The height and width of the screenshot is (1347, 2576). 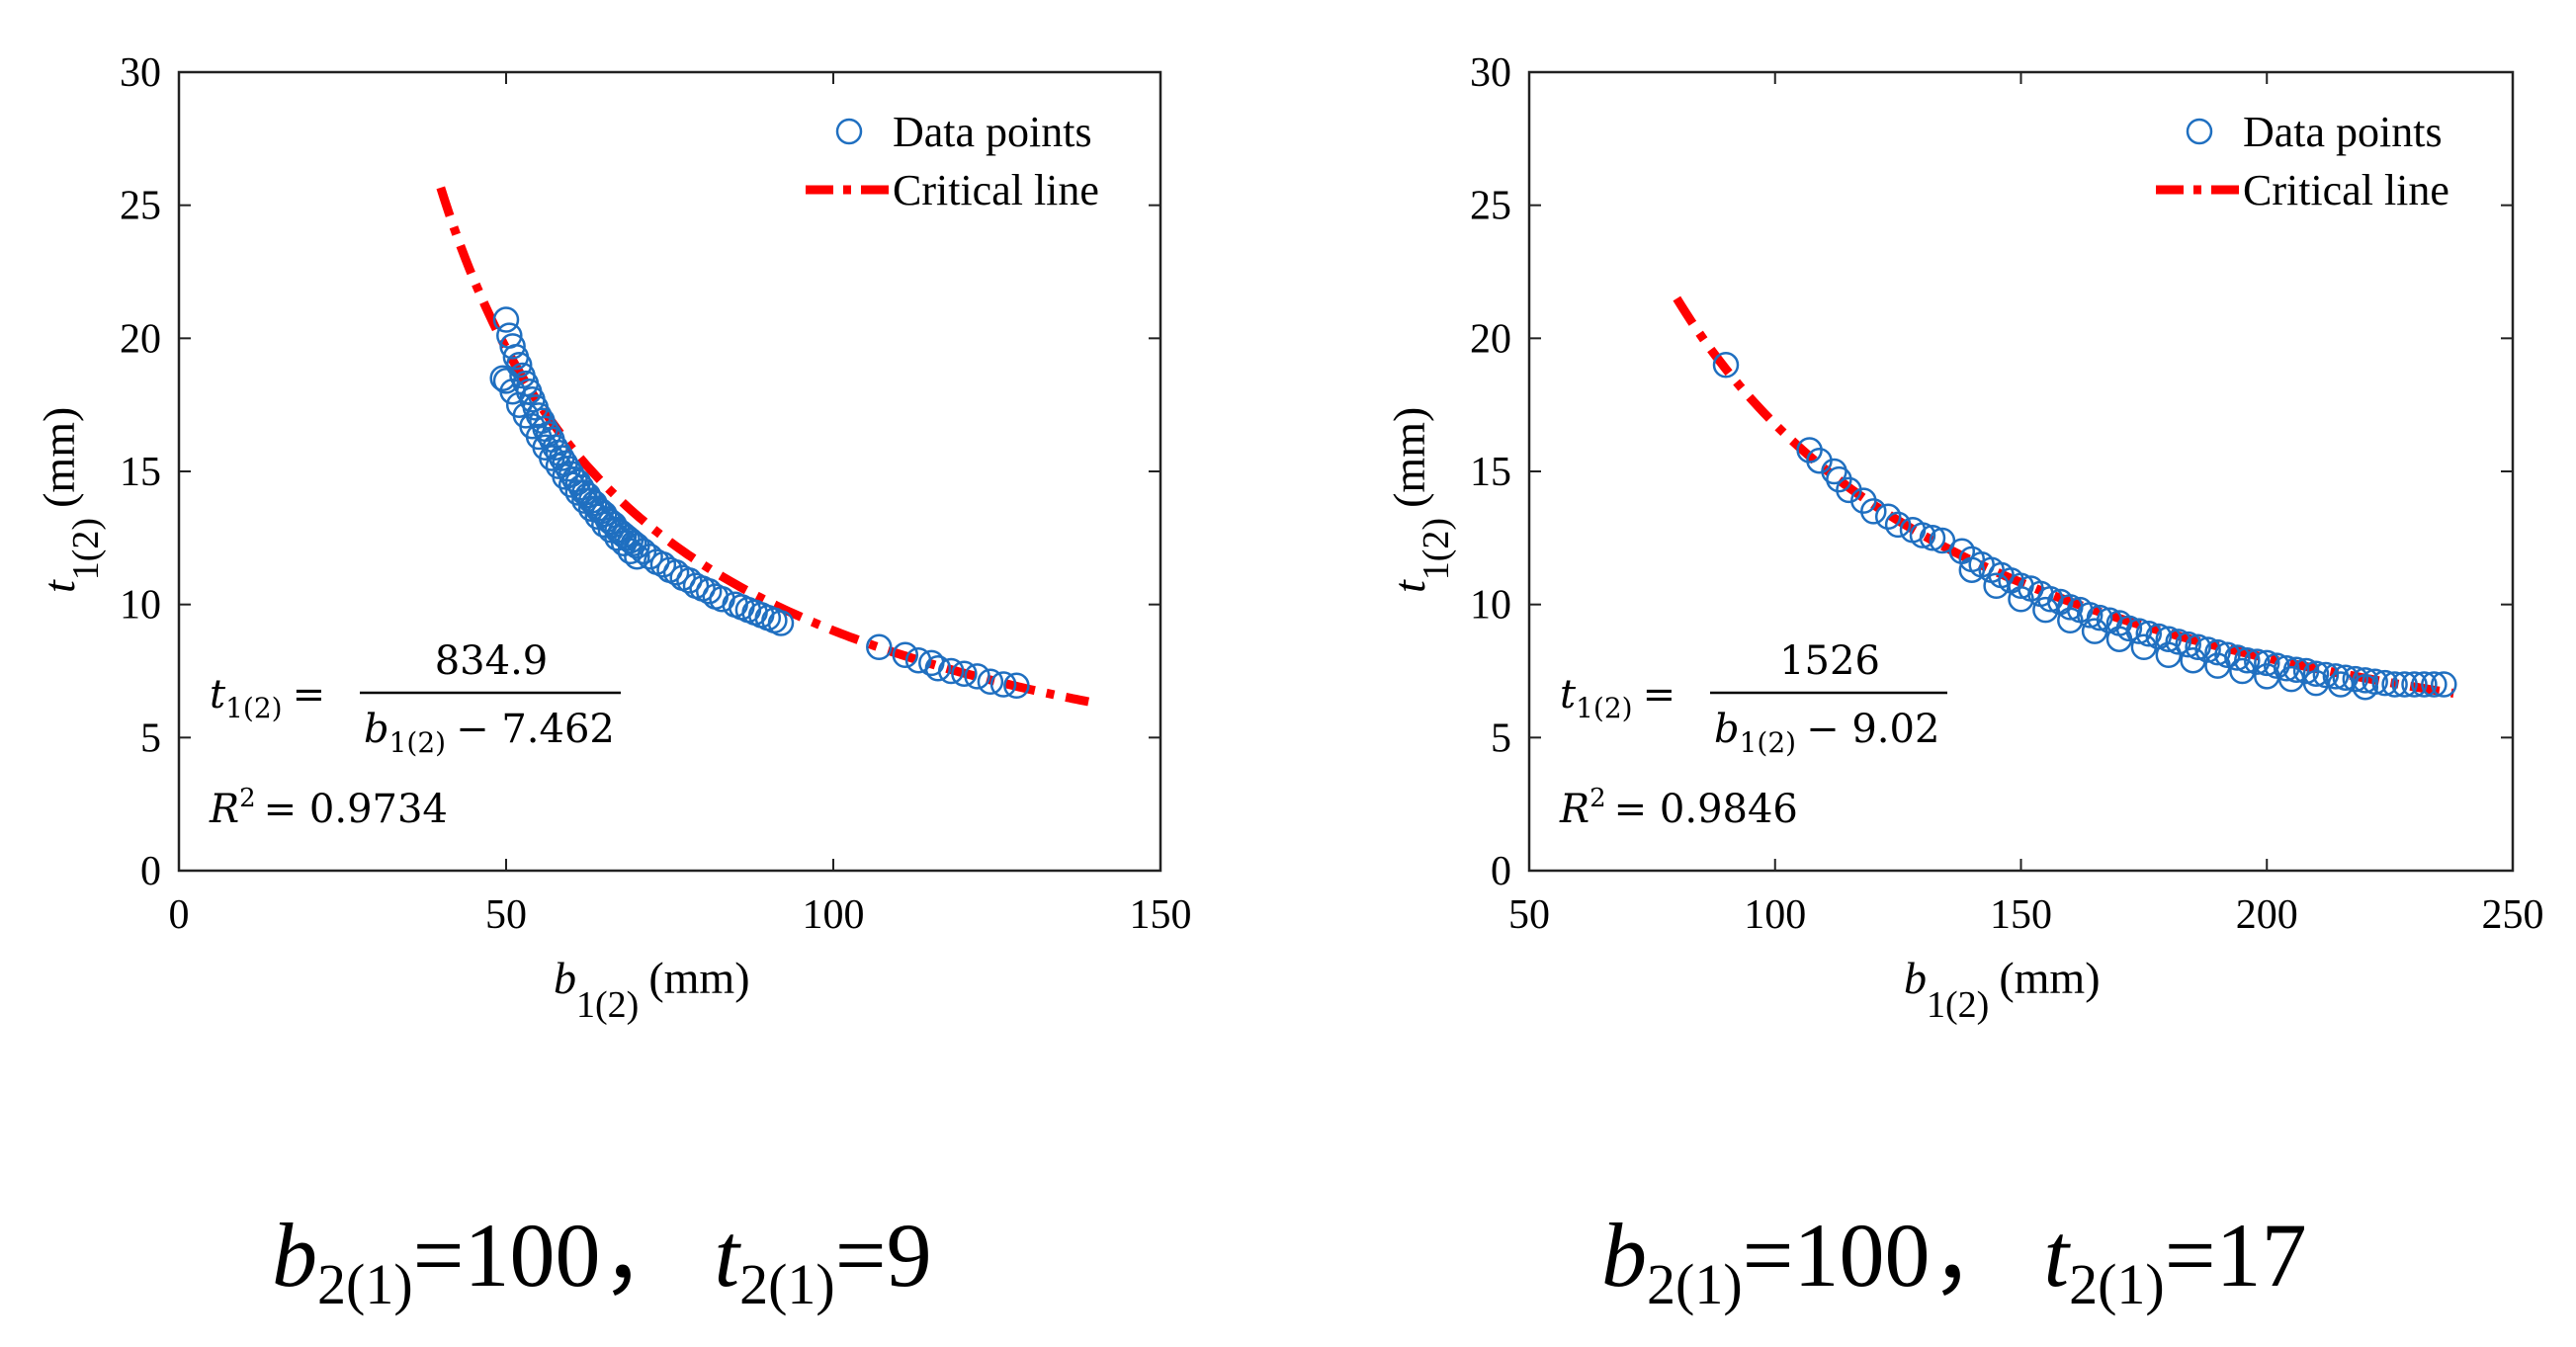 I want to click on legend-critical-line-label: Critical line, so click(x=2346, y=190).